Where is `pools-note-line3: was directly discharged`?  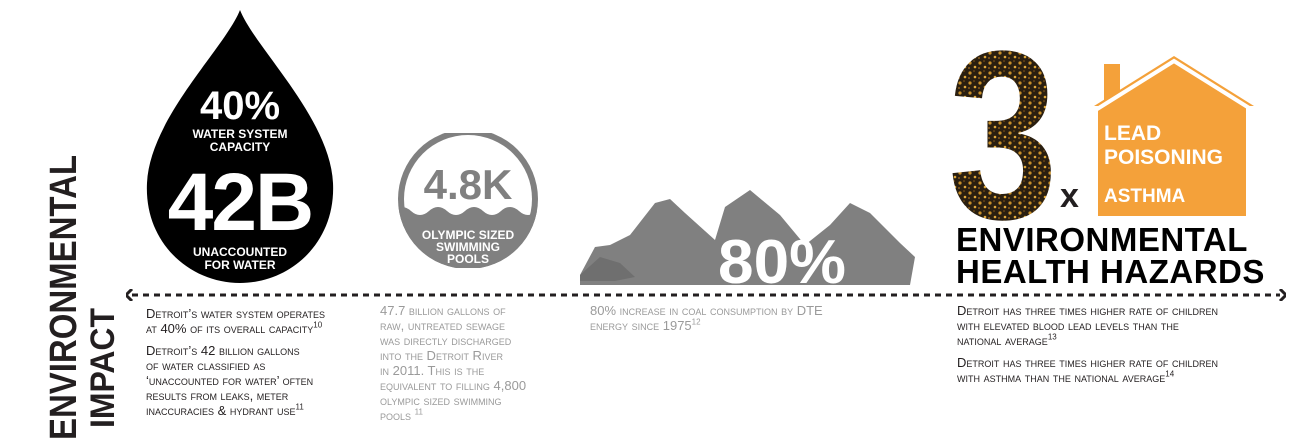 pools-note-line3: was directly discharged is located at coordinates (446, 340).